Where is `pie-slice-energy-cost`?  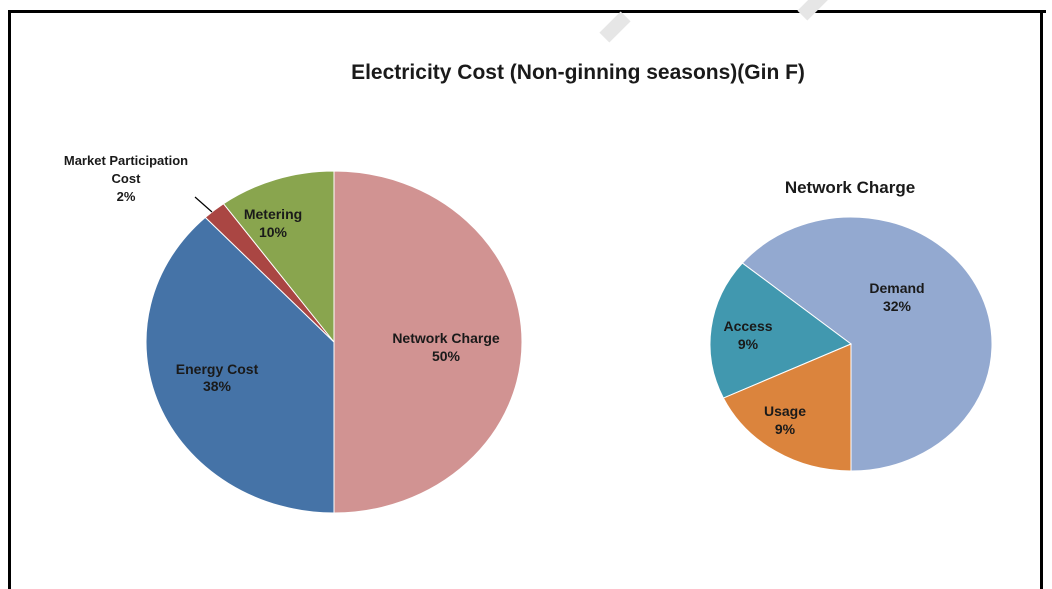 pie-slice-energy-cost is located at coordinates (240, 365).